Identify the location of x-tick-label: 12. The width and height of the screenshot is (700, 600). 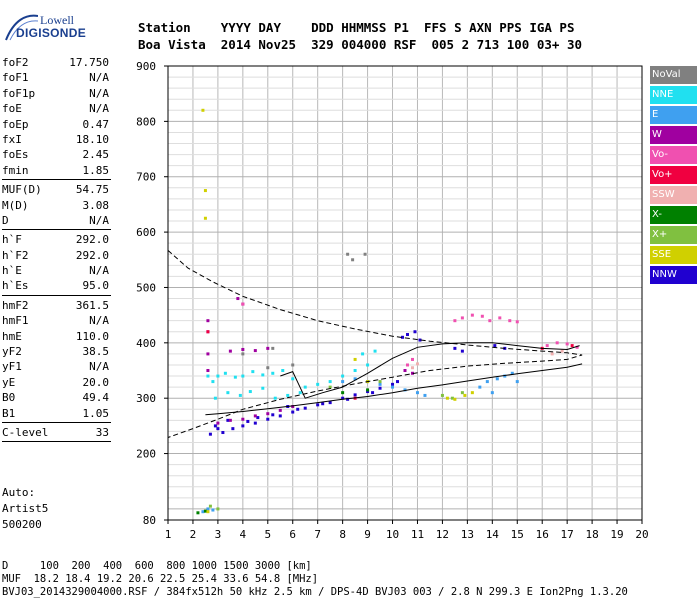
(442, 534).